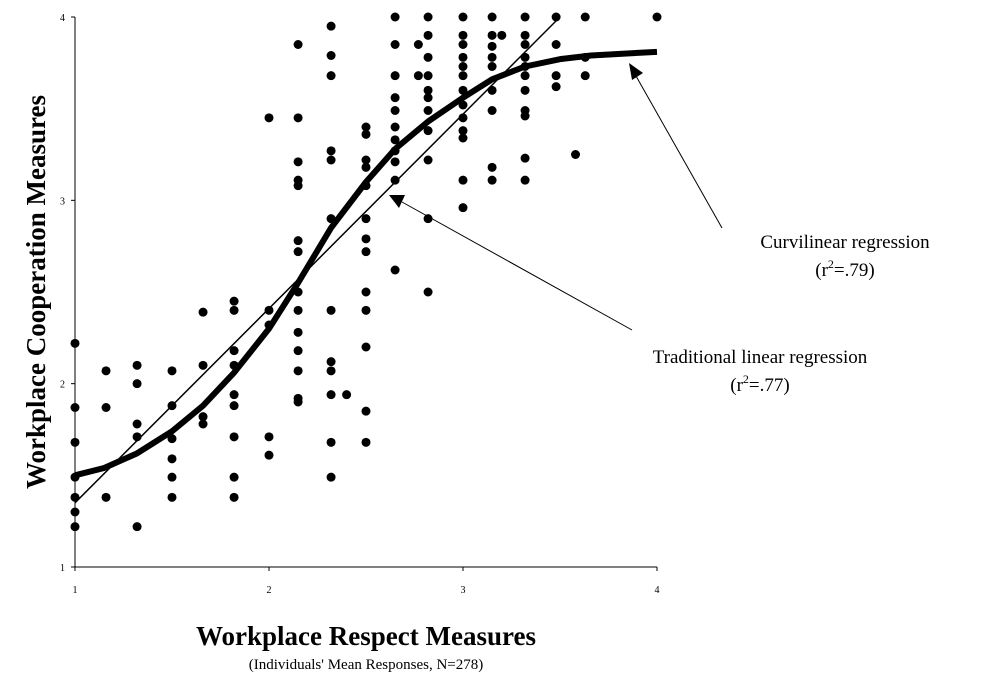 Image resolution: width=994 pixels, height=677 pixels. I want to click on y-tick-label: 2, so click(62, 385).